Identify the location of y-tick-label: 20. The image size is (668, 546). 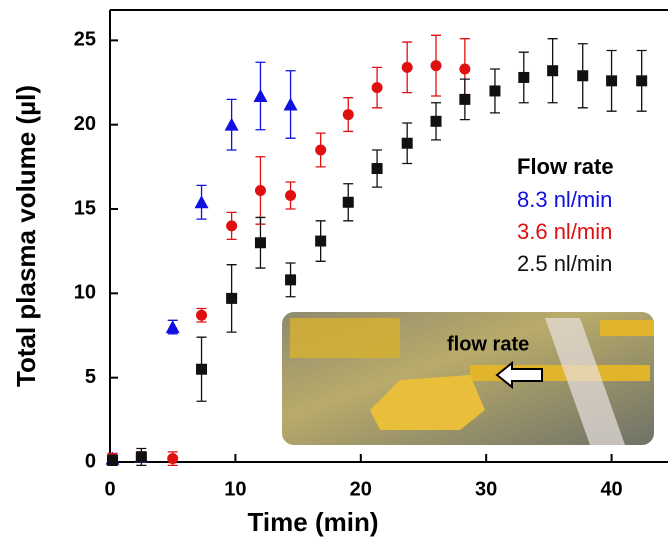
(85, 124).